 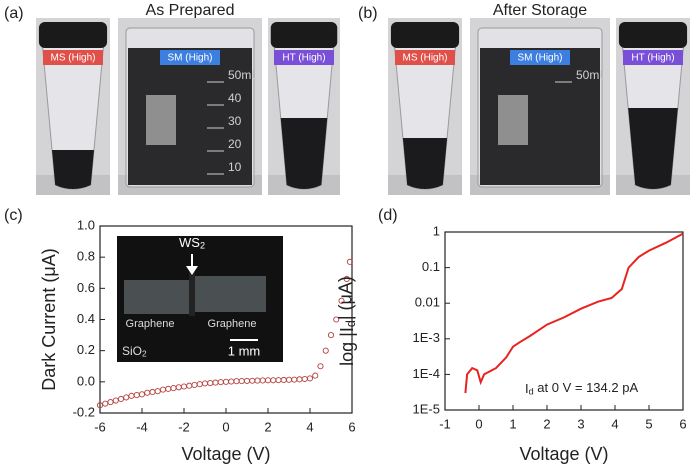 What do you see at coordinates (426, 408) in the screenshot?
I see `y-tick-label: 1E-5` at bounding box center [426, 408].